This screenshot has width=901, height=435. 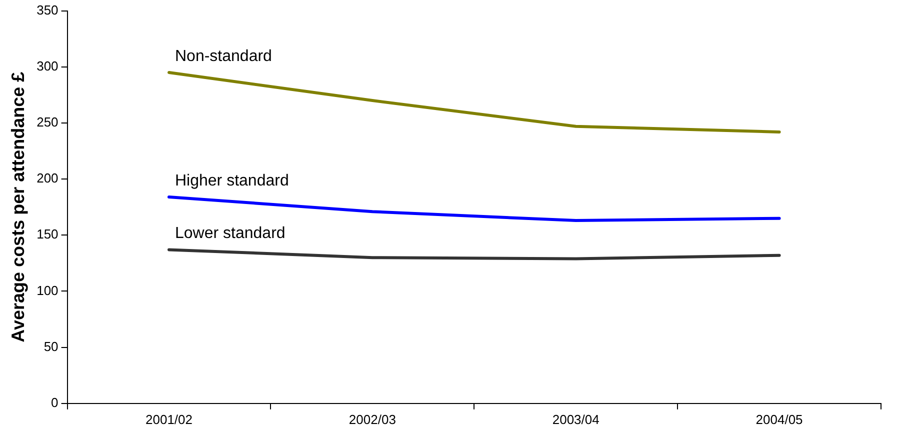 I want to click on y-tick-label: 50, so click(x=51, y=346).